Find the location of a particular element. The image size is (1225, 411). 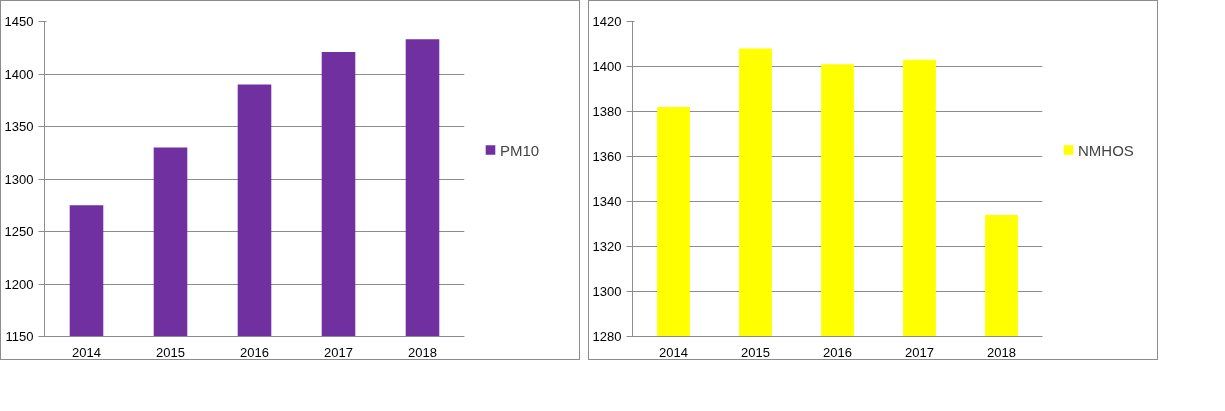

y-tick-label: 1320 is located at coordinates (607, 246).